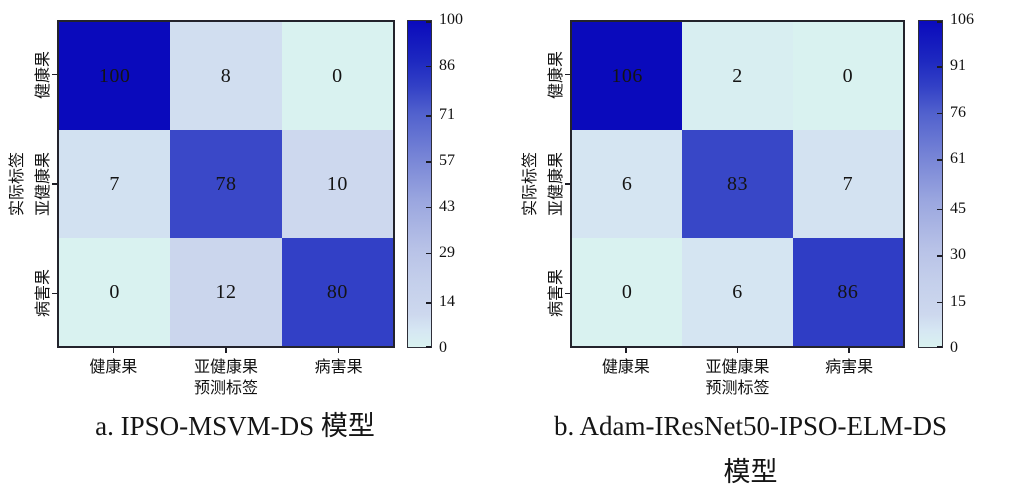 The image size is (1009, 499). What do you see at coordinates (226, 292) in the screenshot?
I see `matrix-cell: 12` at bounding box center [226, 292].